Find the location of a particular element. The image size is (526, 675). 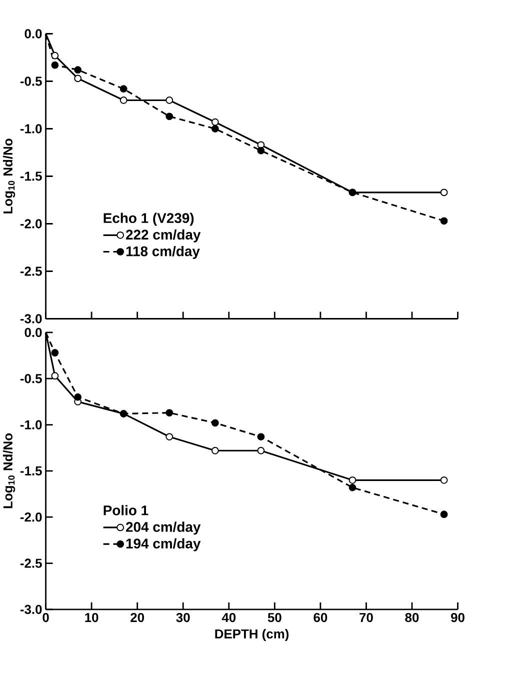

legend-title: Echo 1 (V239) is located at coordinates (149, 219).